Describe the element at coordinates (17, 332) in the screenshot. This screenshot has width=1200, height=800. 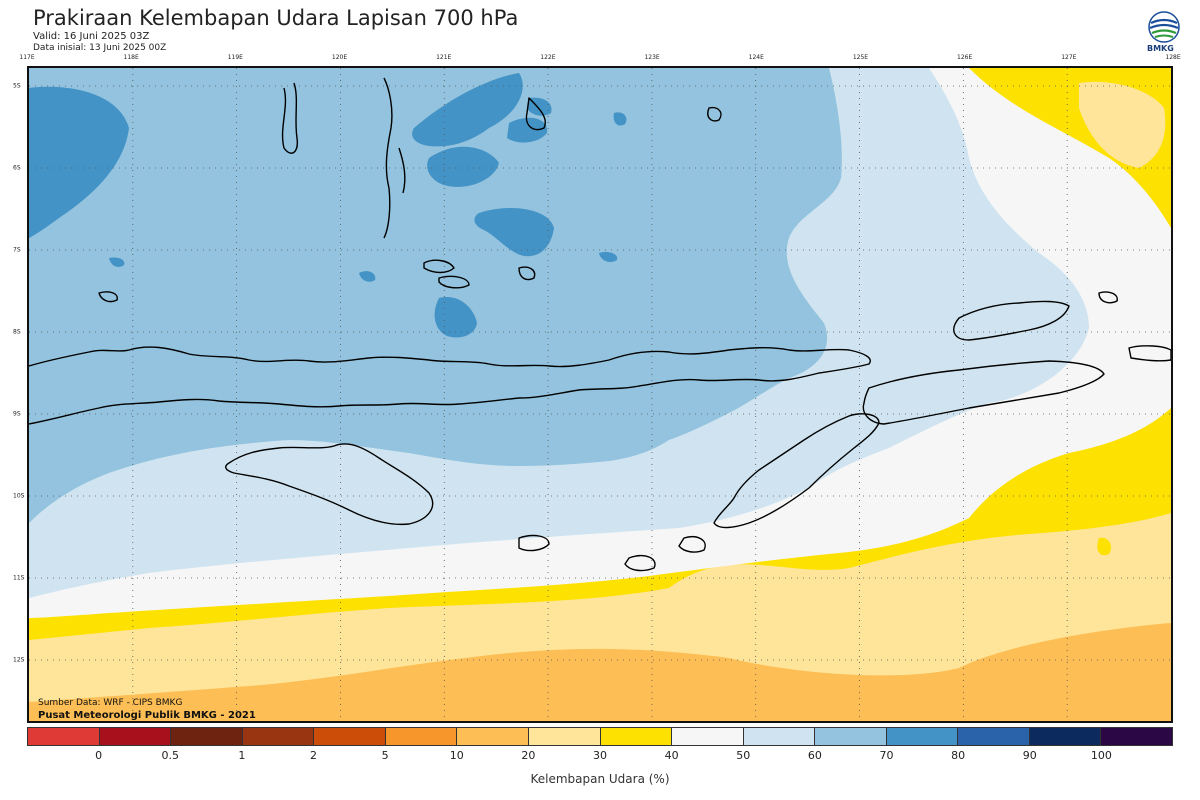
I see `lat-label: 8S` at that location.